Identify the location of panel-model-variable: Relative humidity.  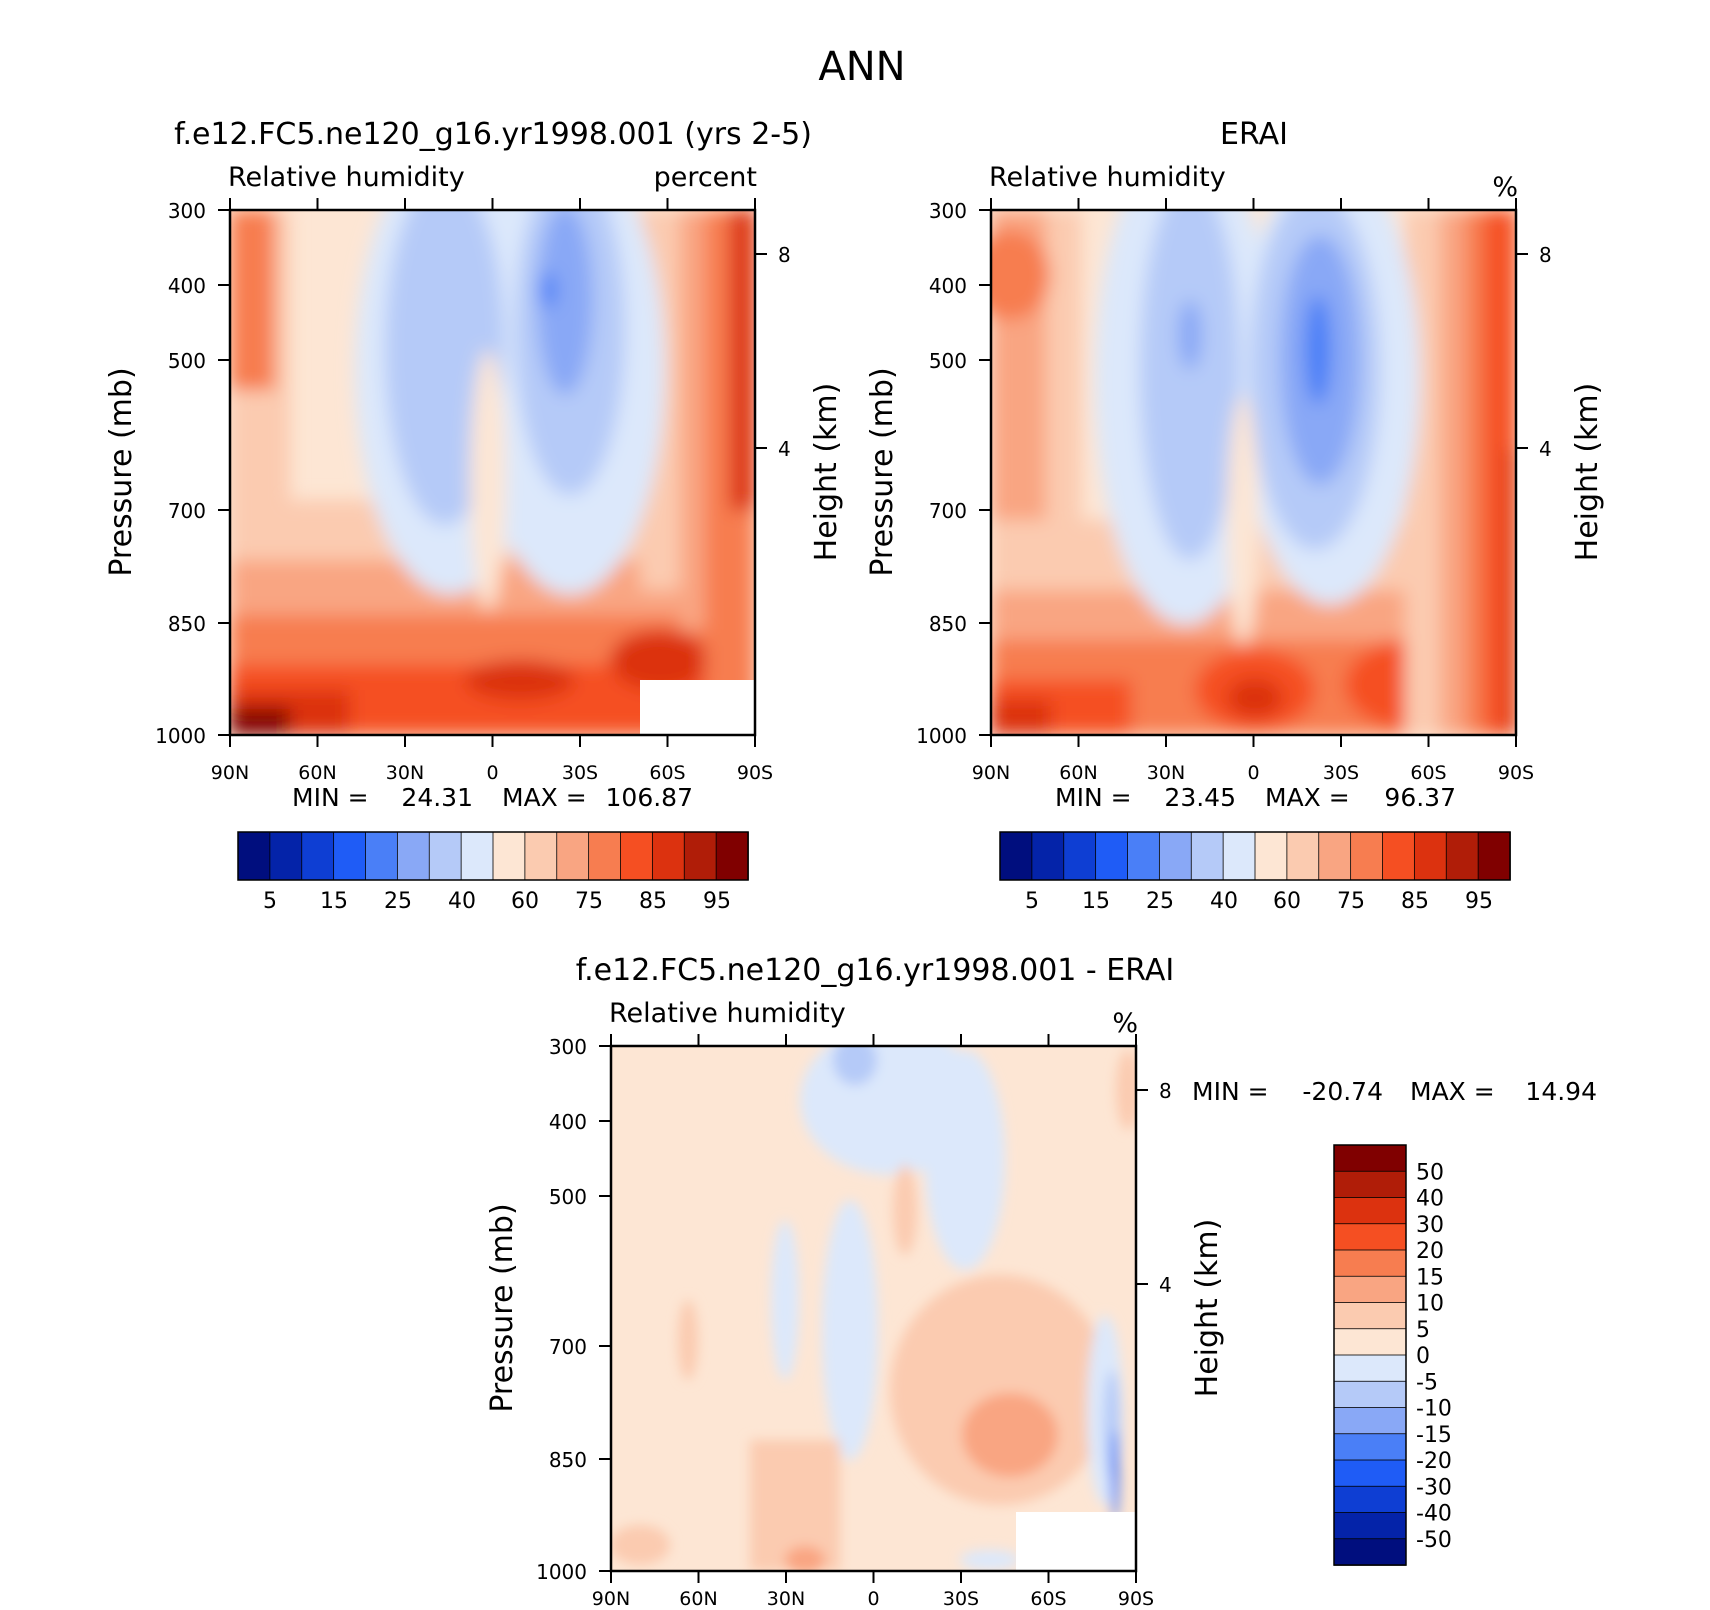
(346, 177).